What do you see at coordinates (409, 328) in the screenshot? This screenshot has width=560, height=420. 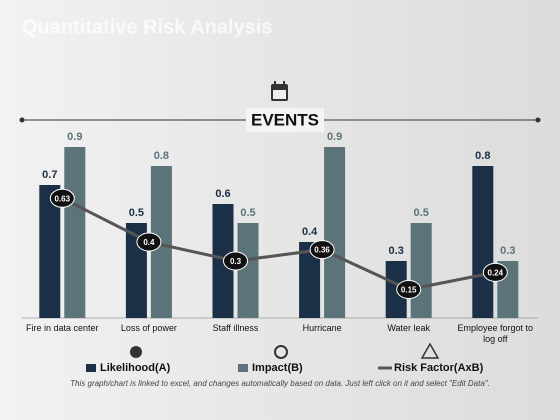 I see `x-tick-label: Water leak` at bounding box center [409, 328].